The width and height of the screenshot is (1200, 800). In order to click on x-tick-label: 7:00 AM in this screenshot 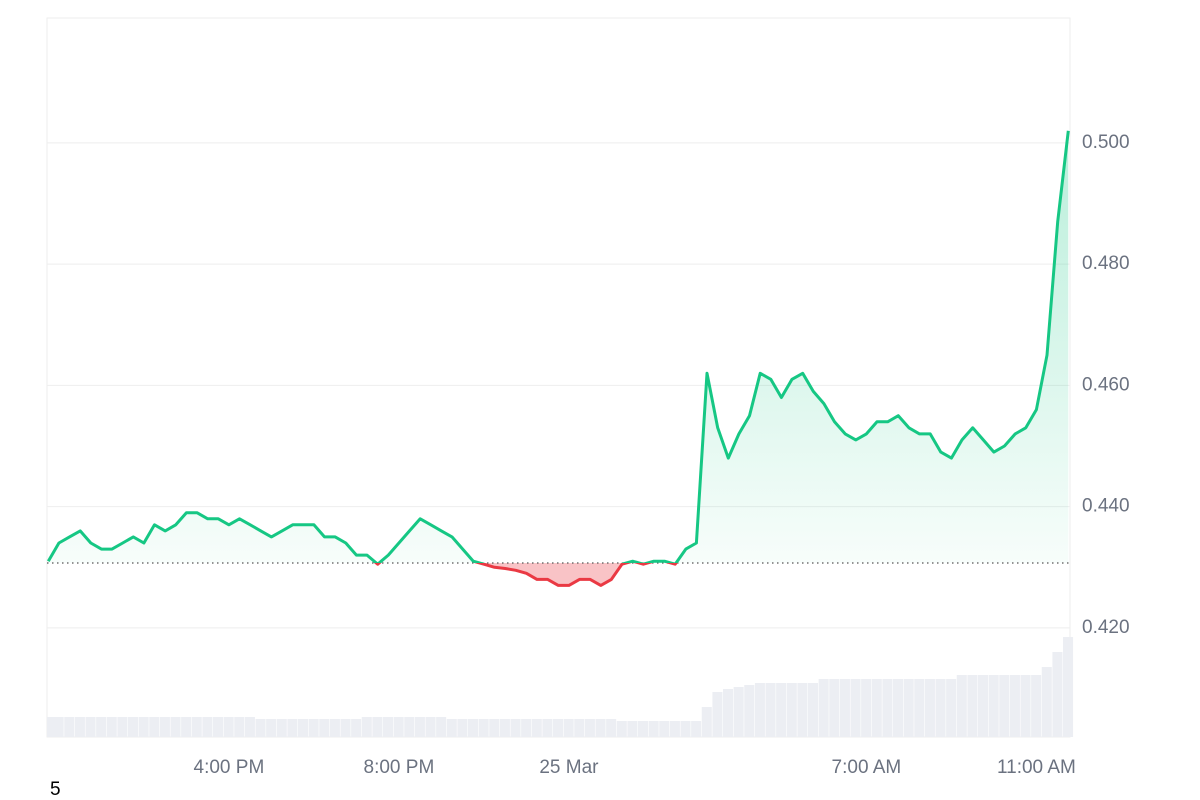, I will do `click(867, 767)`.